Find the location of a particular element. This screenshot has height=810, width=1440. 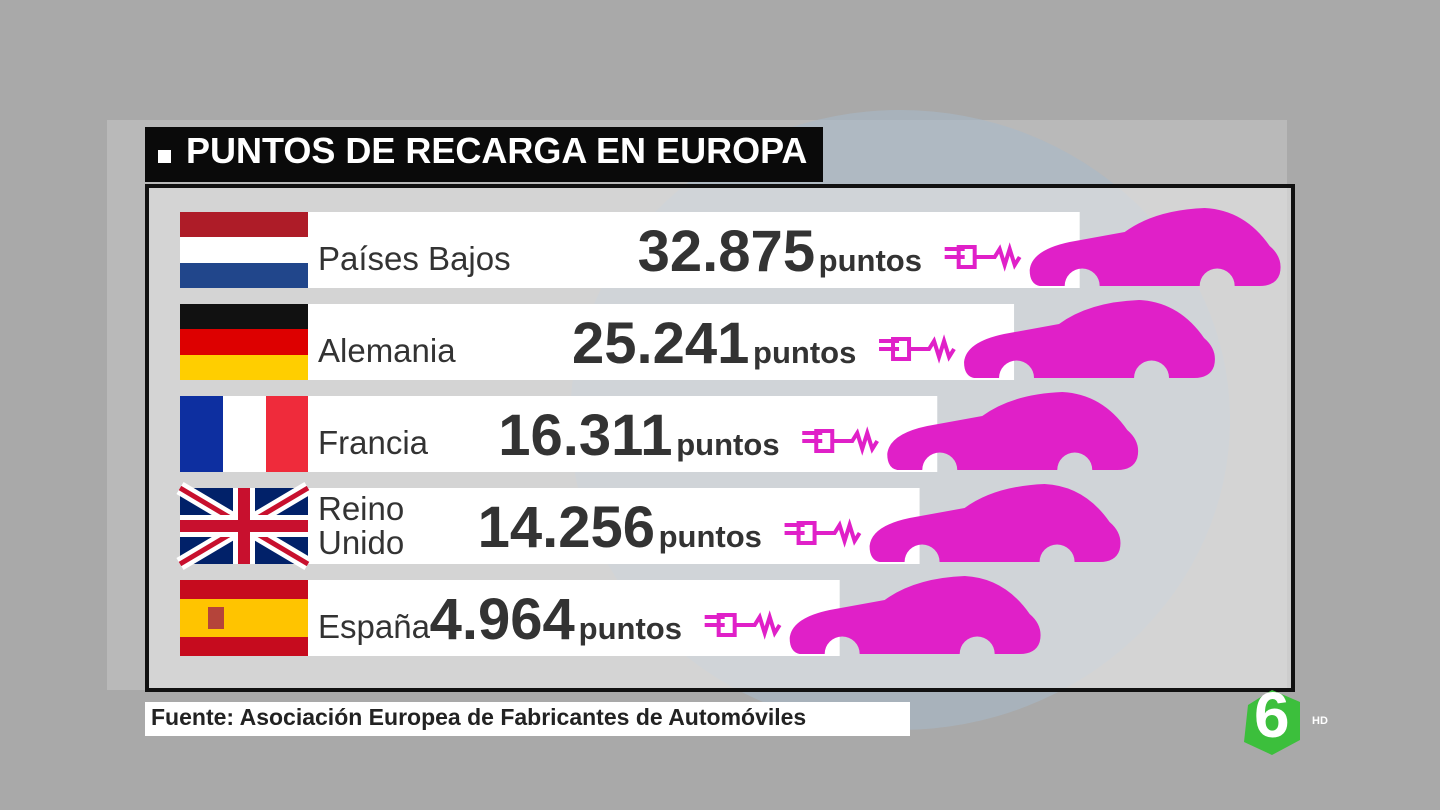

flag-cross is located at coordinates (244, 526).